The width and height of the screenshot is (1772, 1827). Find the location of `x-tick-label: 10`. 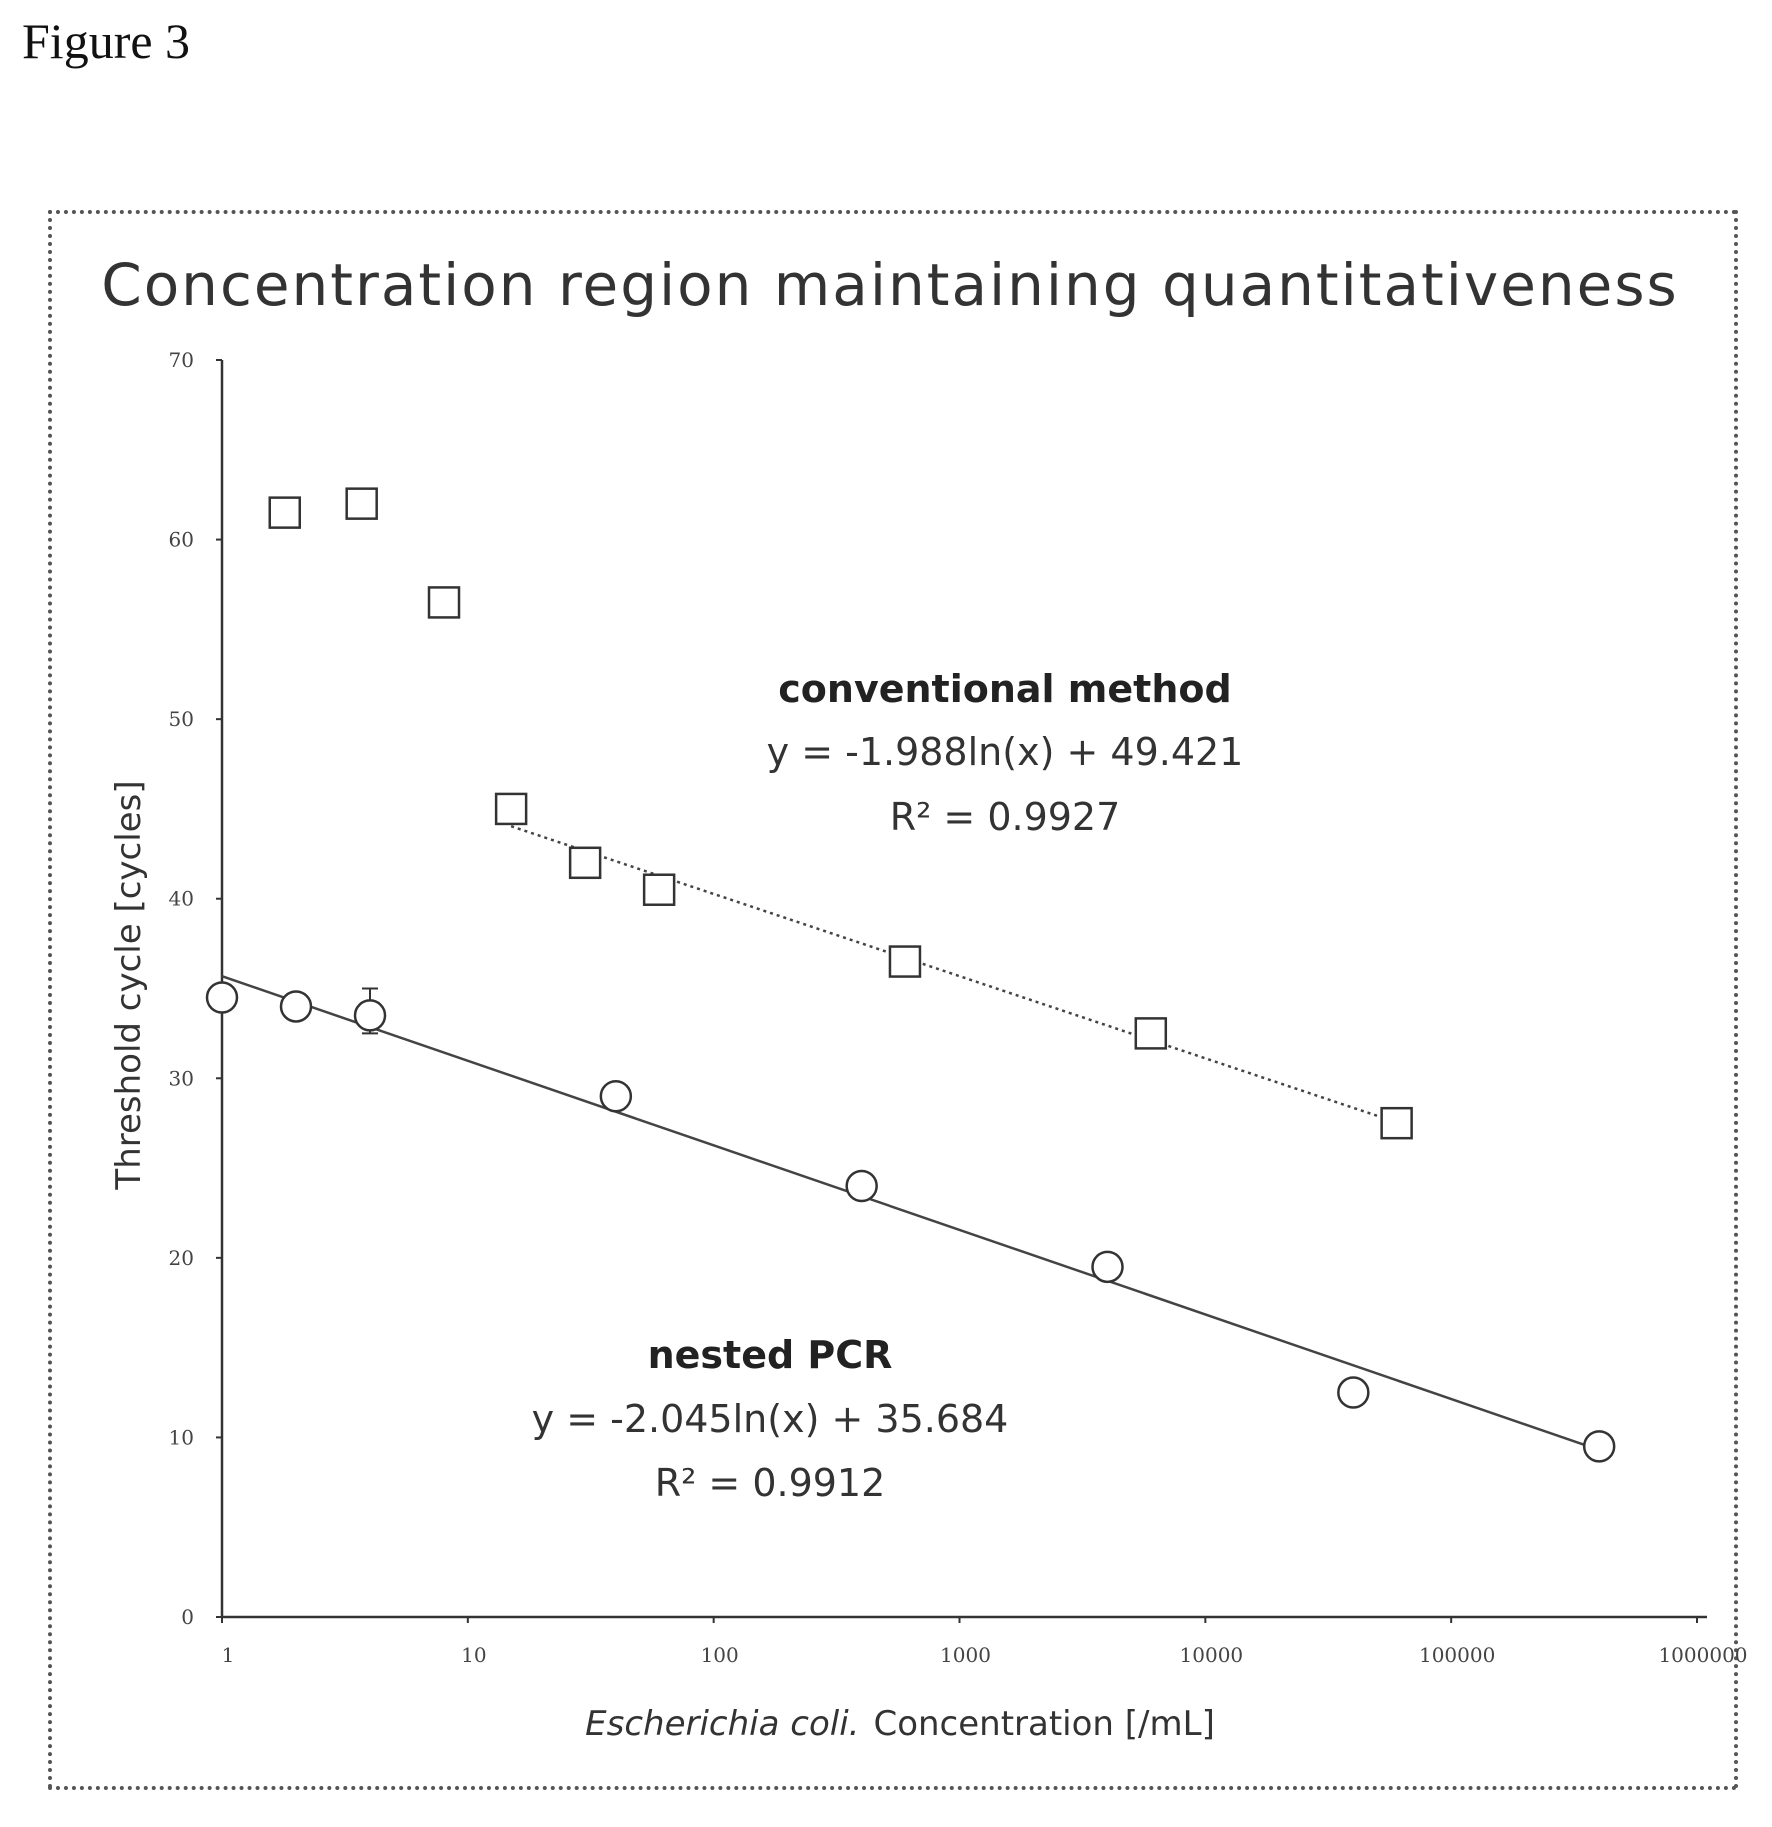

x-tick-label: 10 is located at coordinates (473, 1655).